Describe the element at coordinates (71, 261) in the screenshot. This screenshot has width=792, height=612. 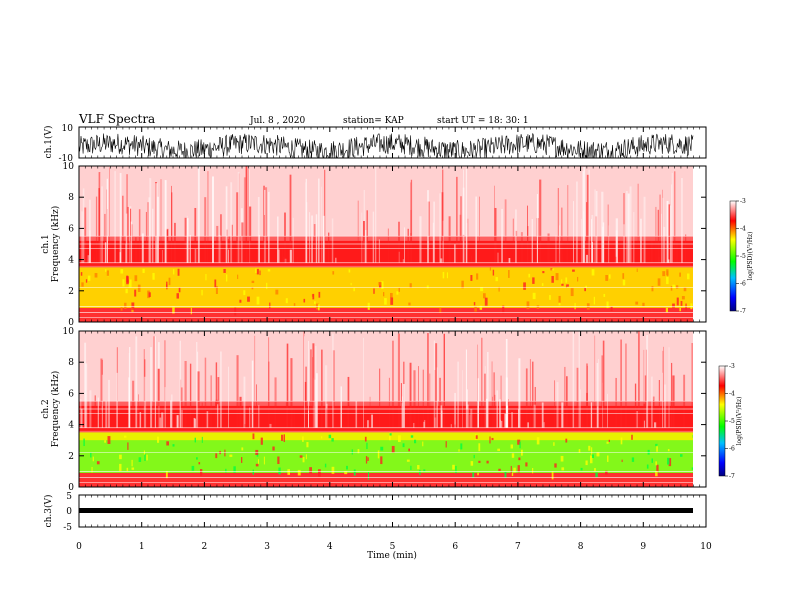
I see `ytick-label: 4` at that location.